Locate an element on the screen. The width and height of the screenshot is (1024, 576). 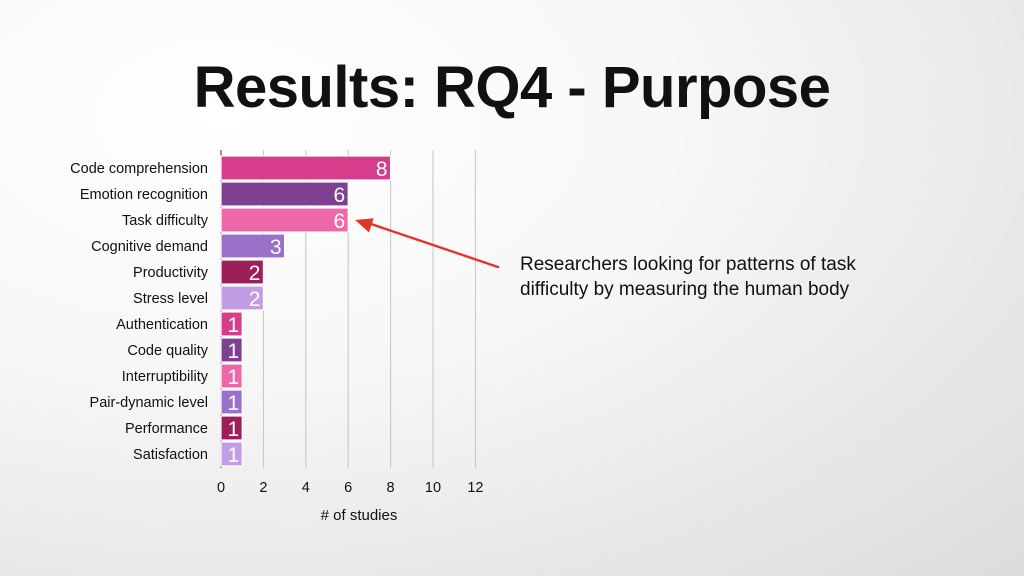
category-label: Productivity is located at coordinates (171, 273).